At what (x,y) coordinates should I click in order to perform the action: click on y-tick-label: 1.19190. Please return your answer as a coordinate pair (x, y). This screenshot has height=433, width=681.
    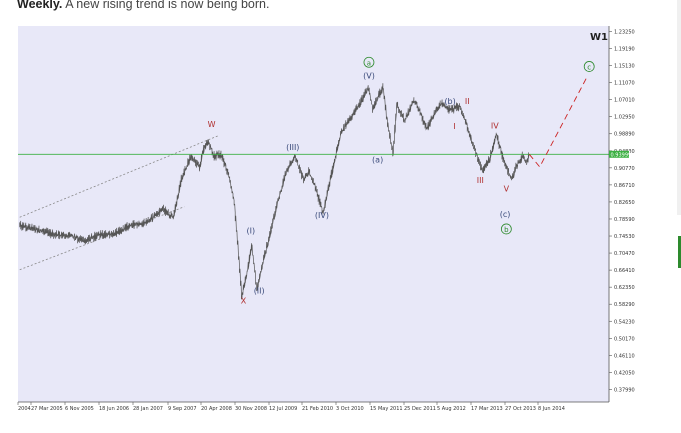
    Looking at the image, I should click on (624, 50).